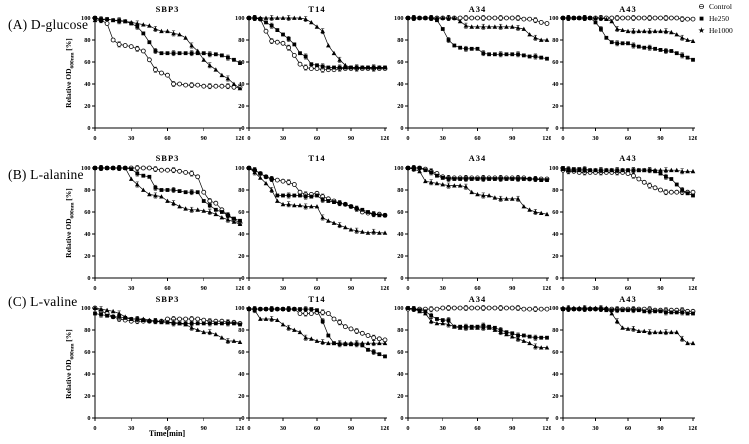  I want to click on chart-panel-a34-l-valine: 0 20 40 60 80 100 0 30 60 90 120, so click(468, 367).